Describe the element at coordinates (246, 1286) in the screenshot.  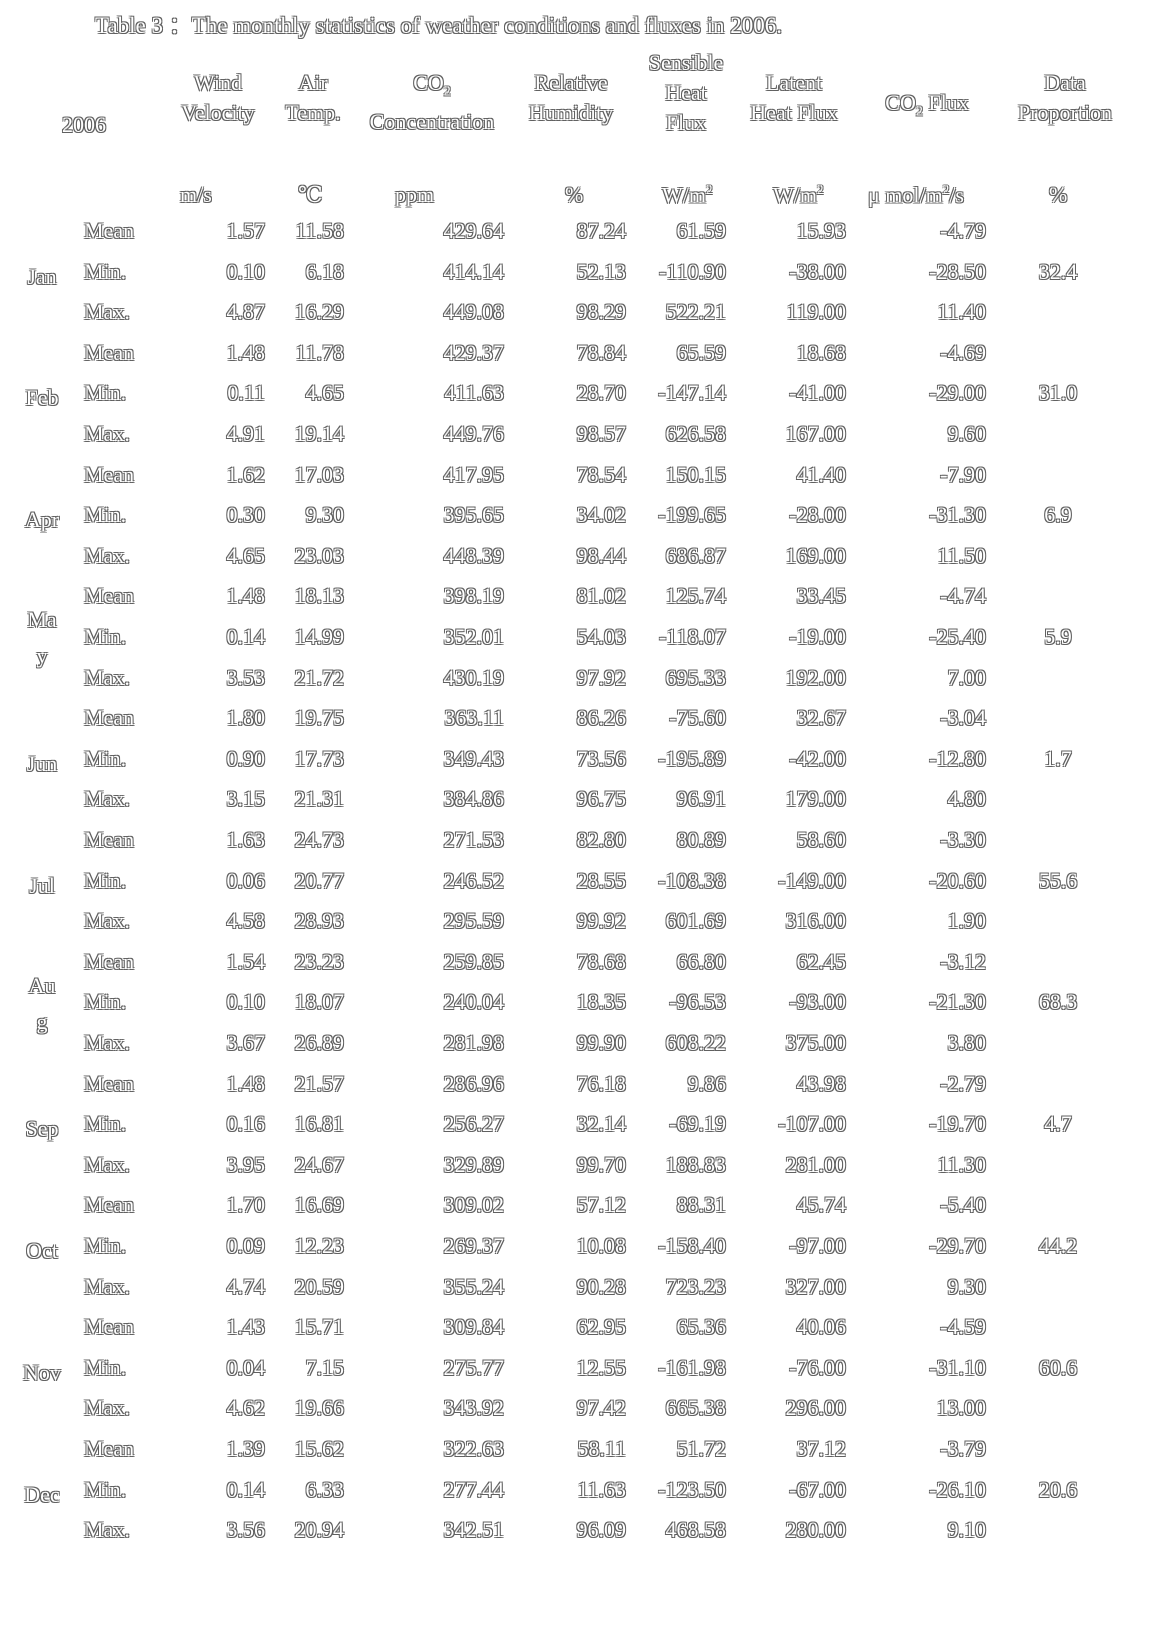
I see `cell-wind: 4.74` at that location.